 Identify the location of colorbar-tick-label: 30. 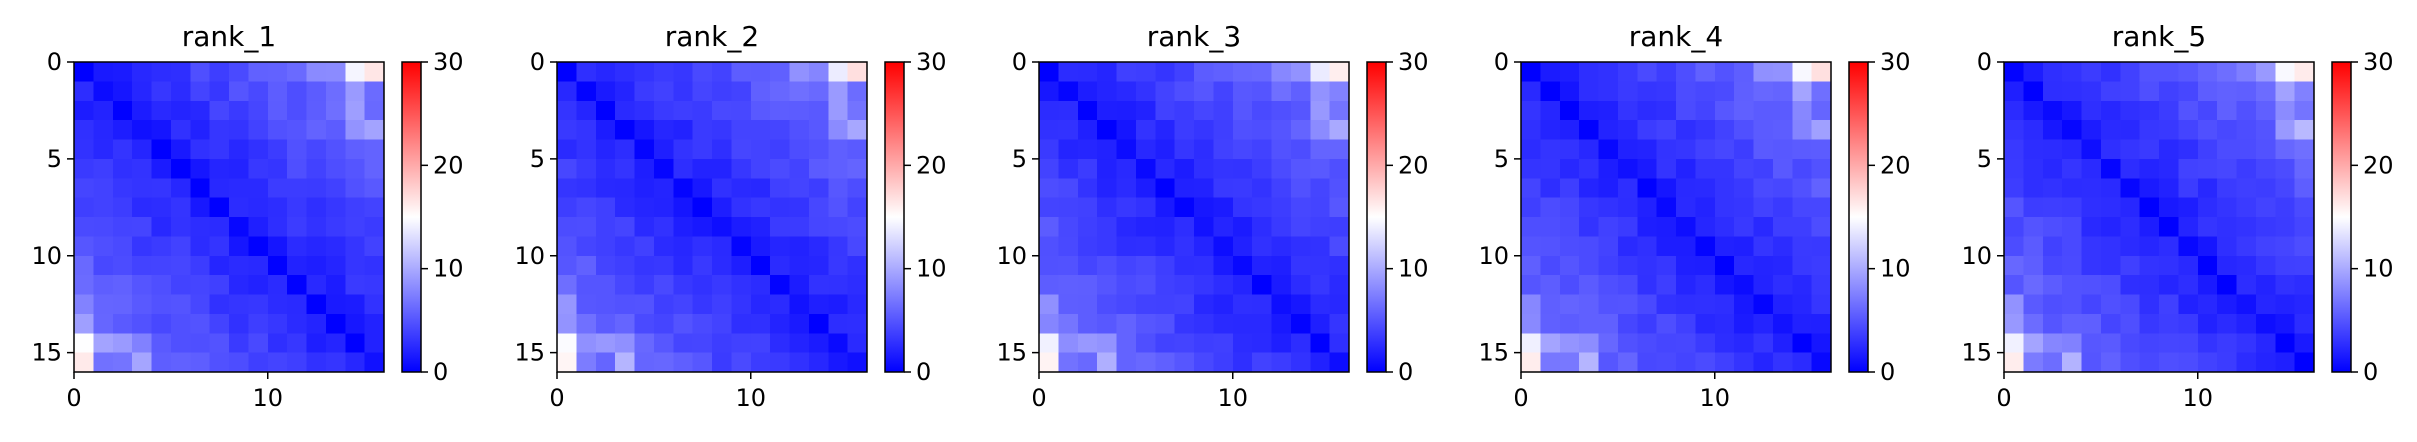
(448, 62).